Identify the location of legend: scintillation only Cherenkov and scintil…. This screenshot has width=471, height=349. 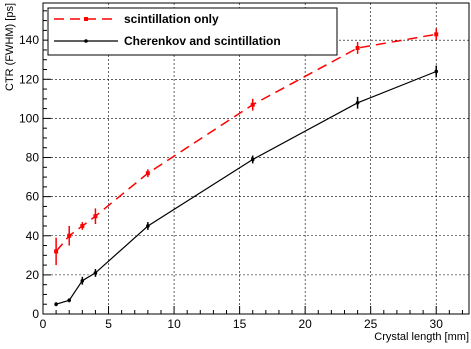
(192, 31).